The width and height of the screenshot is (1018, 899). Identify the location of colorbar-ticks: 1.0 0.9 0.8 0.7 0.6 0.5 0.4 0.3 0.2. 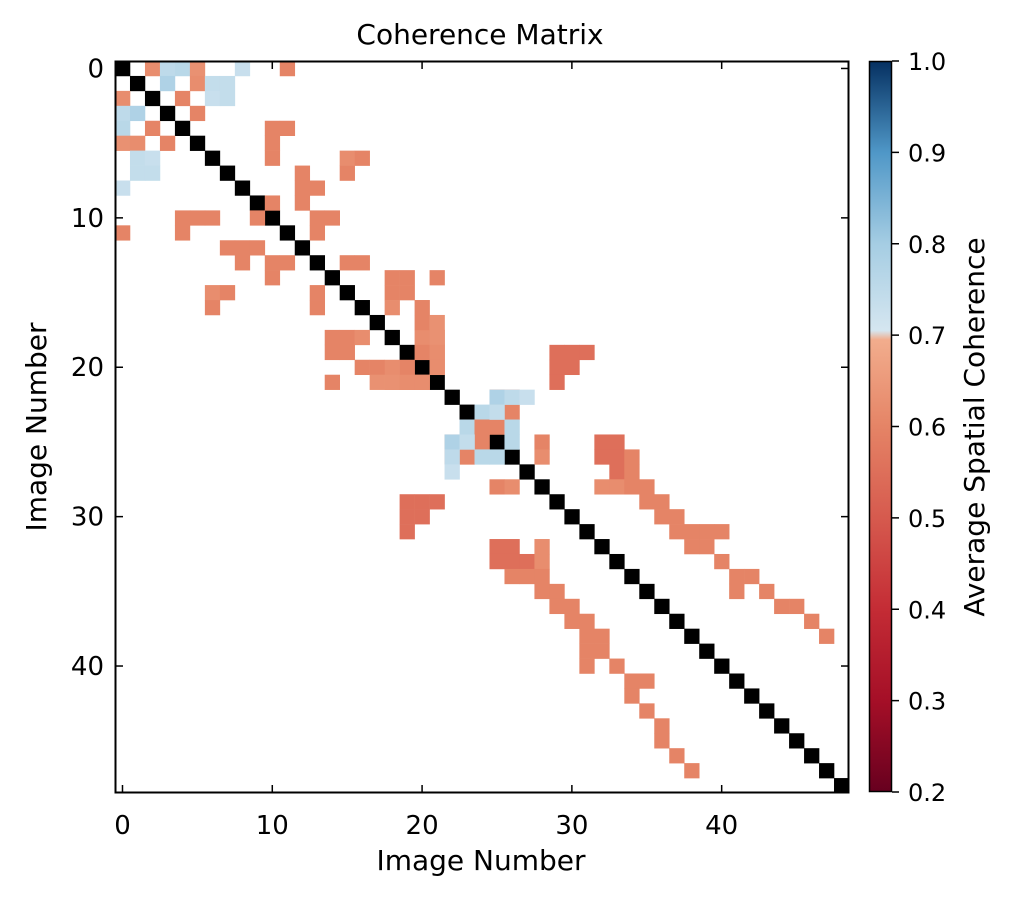
(919, 427).